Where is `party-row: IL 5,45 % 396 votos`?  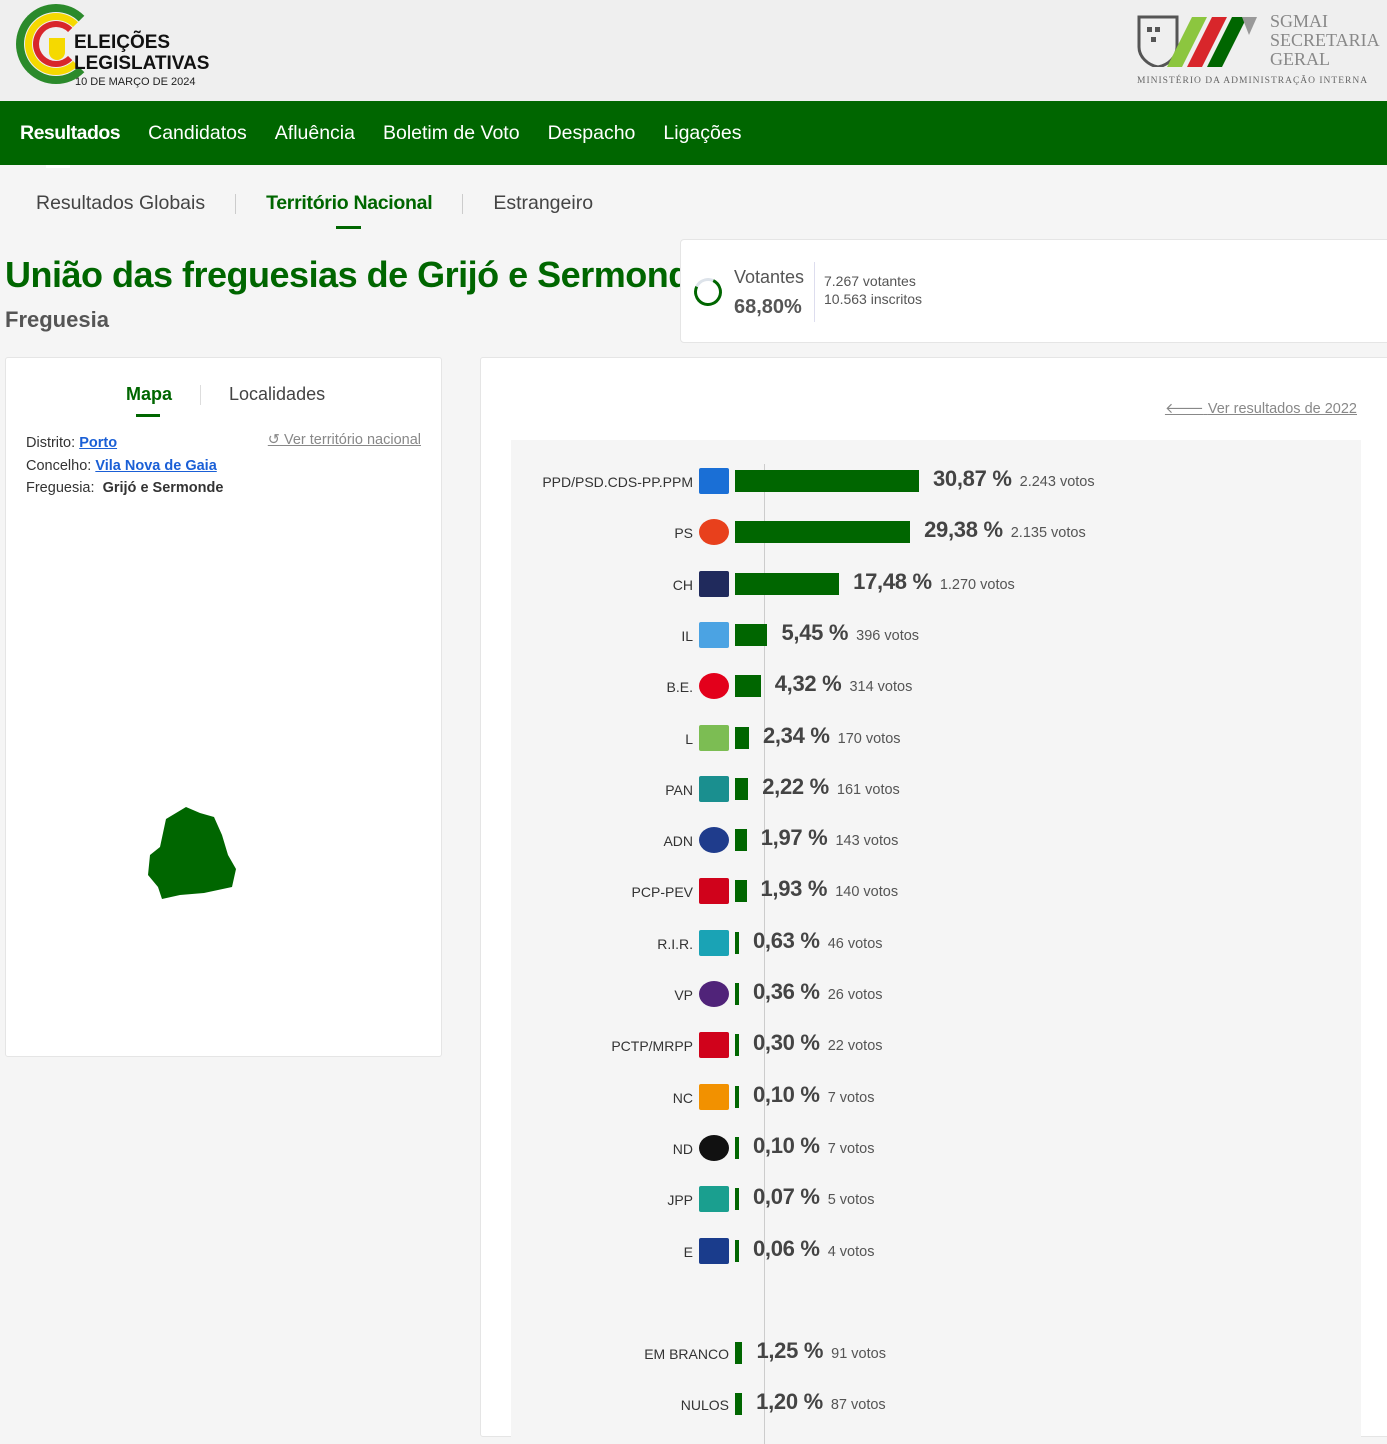
party-row: IL 5,45 % 396 votos is located at coordinates (936, 635).